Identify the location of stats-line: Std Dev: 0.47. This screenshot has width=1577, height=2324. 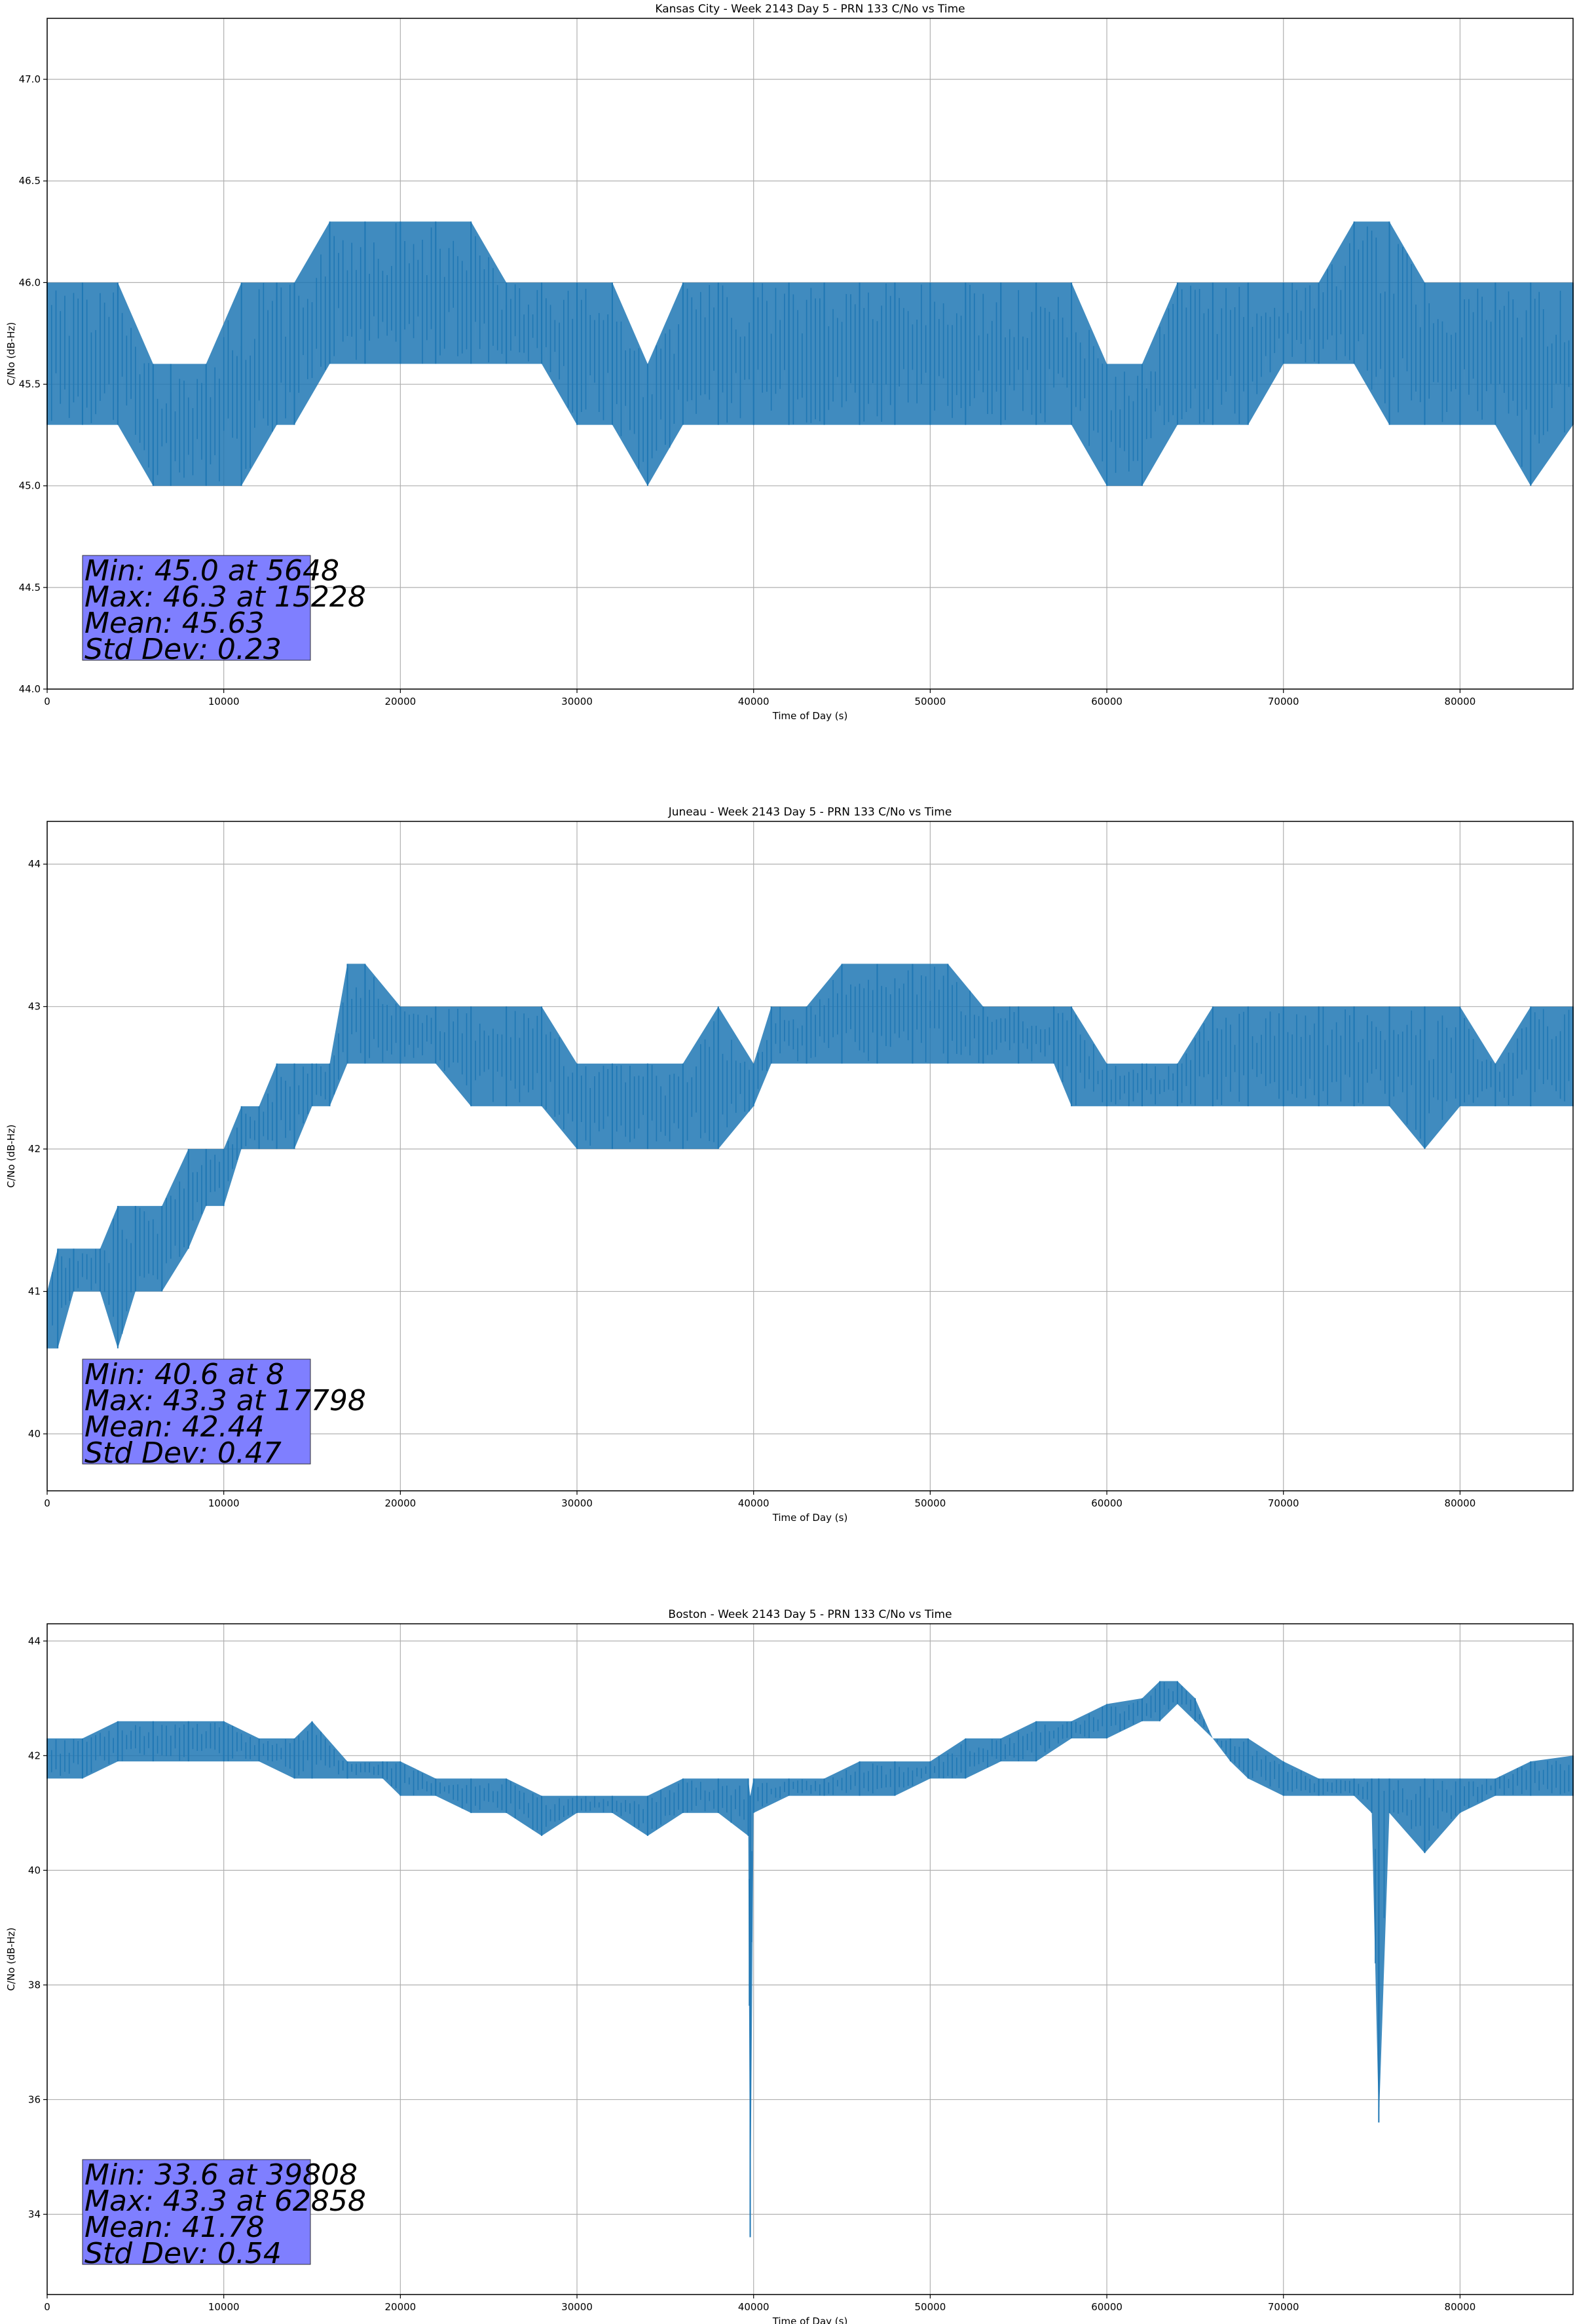
(183, 1453).